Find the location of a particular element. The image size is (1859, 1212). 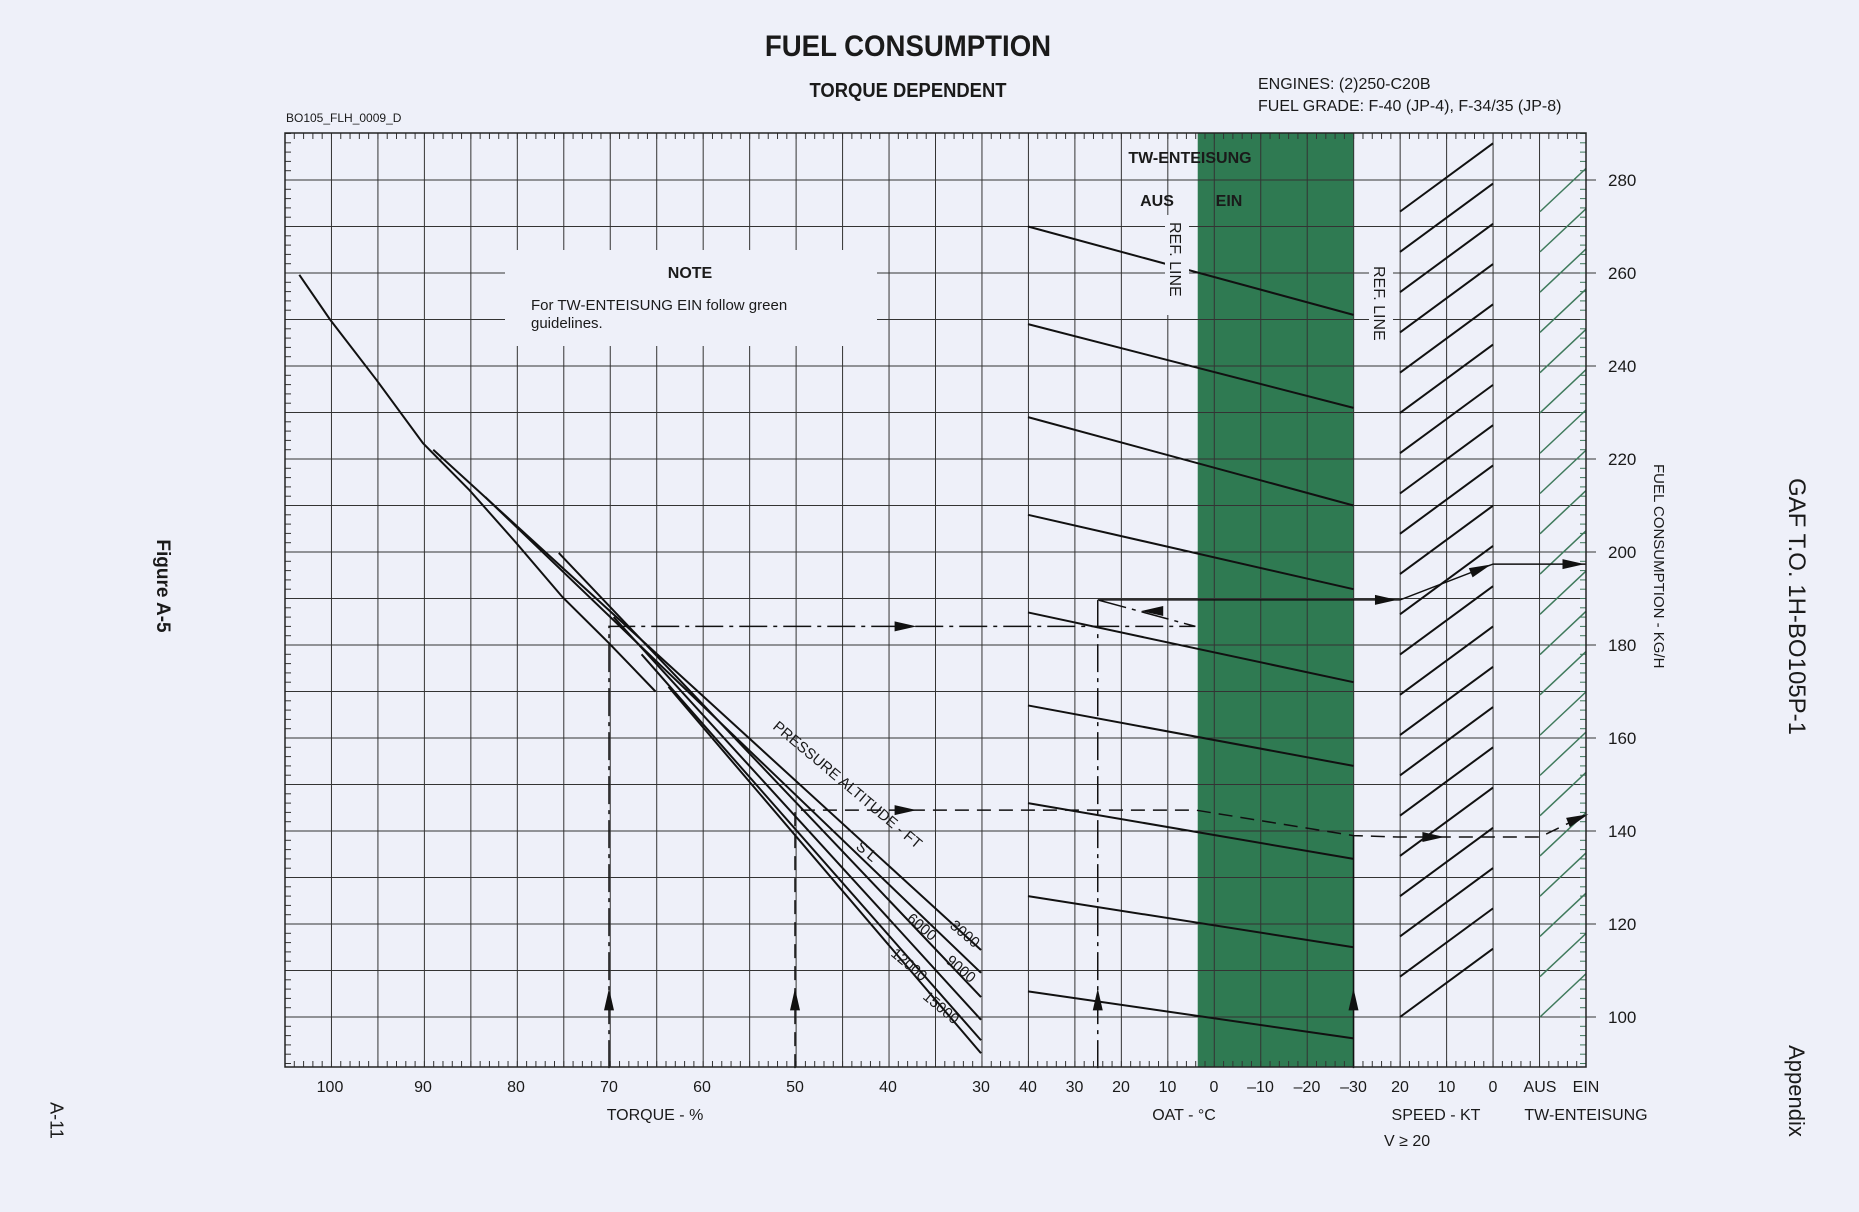

oat-axis-title: OAT - °C is located at coordinates (1184, 1115).